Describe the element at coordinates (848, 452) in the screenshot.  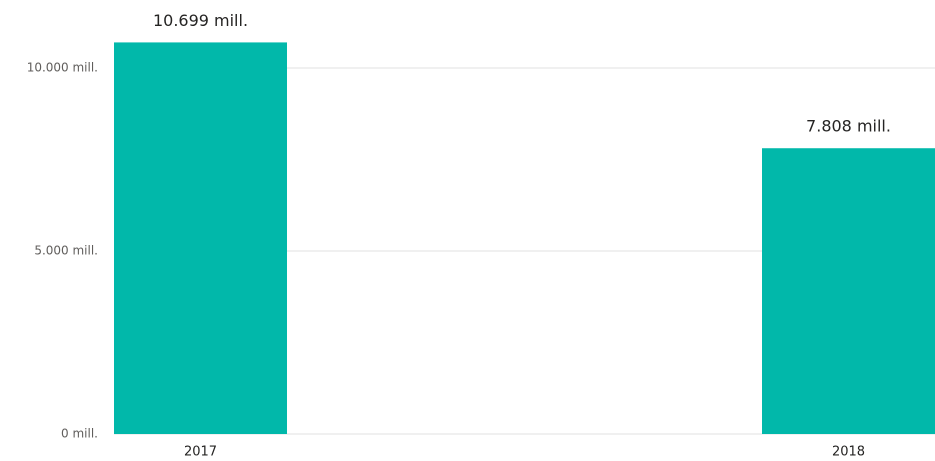
I see `x-tick-label: 2018` at that location.